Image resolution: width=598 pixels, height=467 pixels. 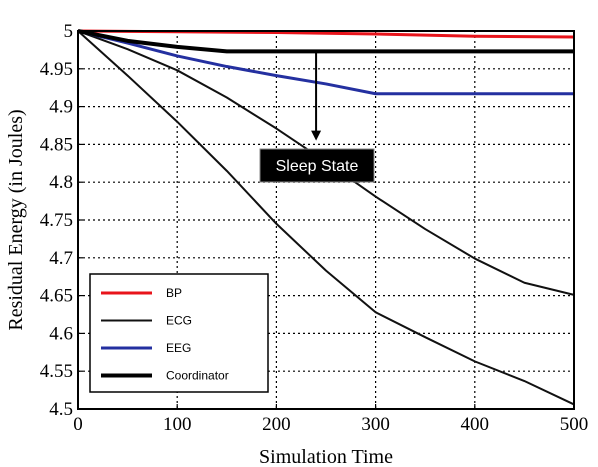 What do you see at coordinates (276, 424) in the screenshot?
I see `x-tick-label: 200` at bounding box center [276, 424].